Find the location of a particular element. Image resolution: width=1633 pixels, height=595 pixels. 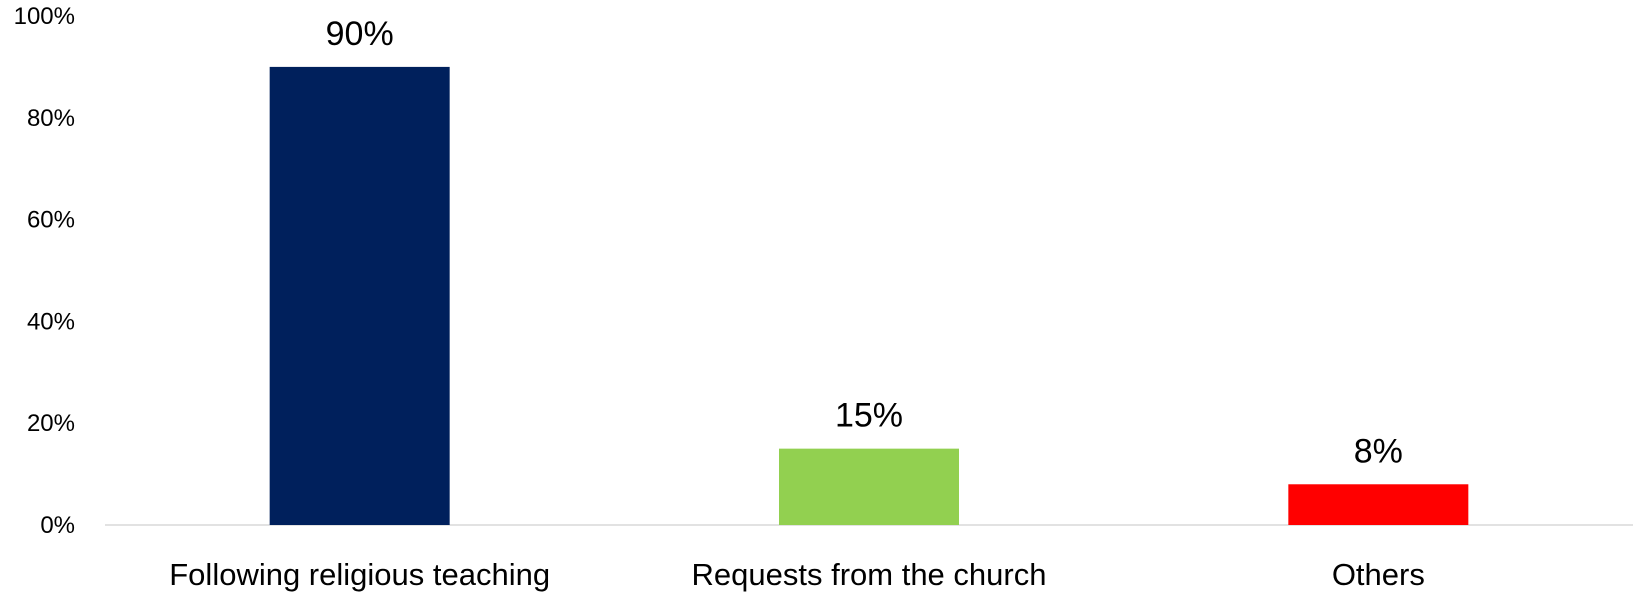

y-tick-label: 80% is located at coordinates (51, 118).